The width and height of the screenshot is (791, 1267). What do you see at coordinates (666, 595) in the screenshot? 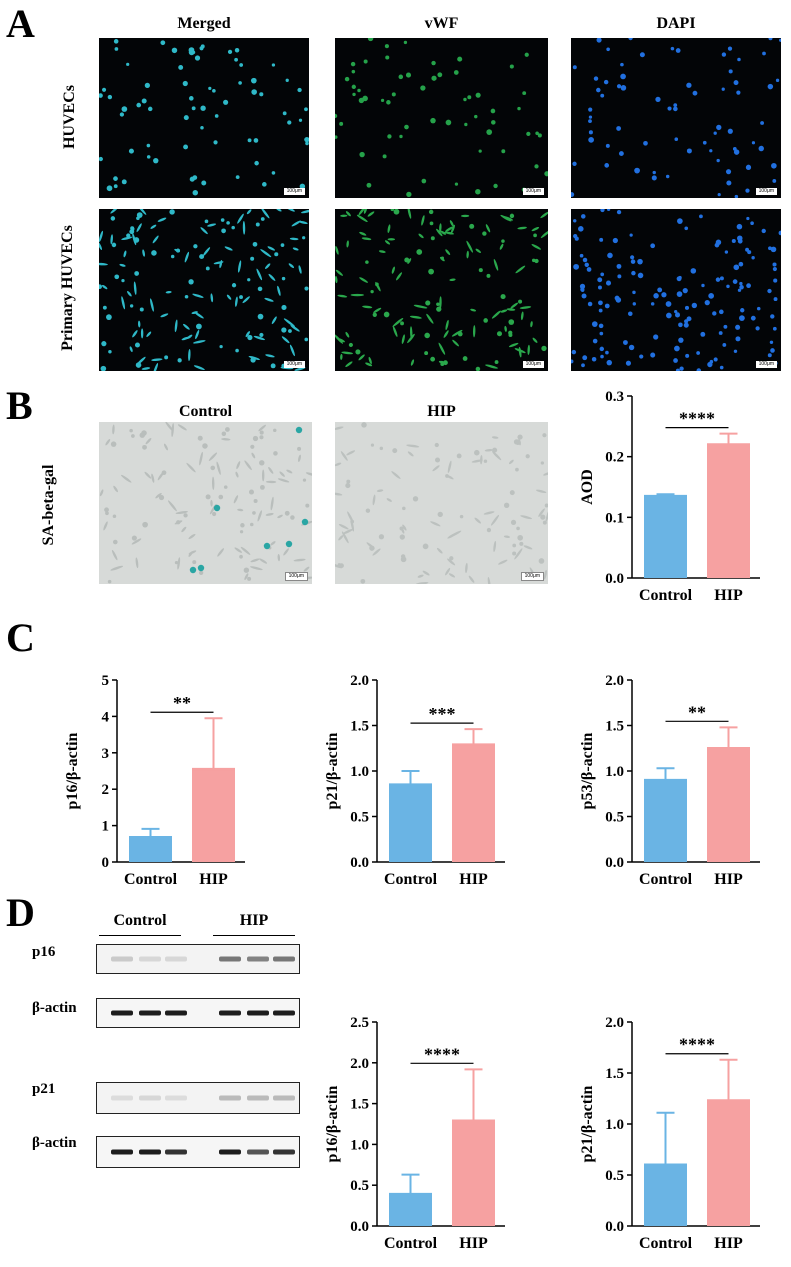
I see `x-tick-label: Control` at bounding box center [666, 595].